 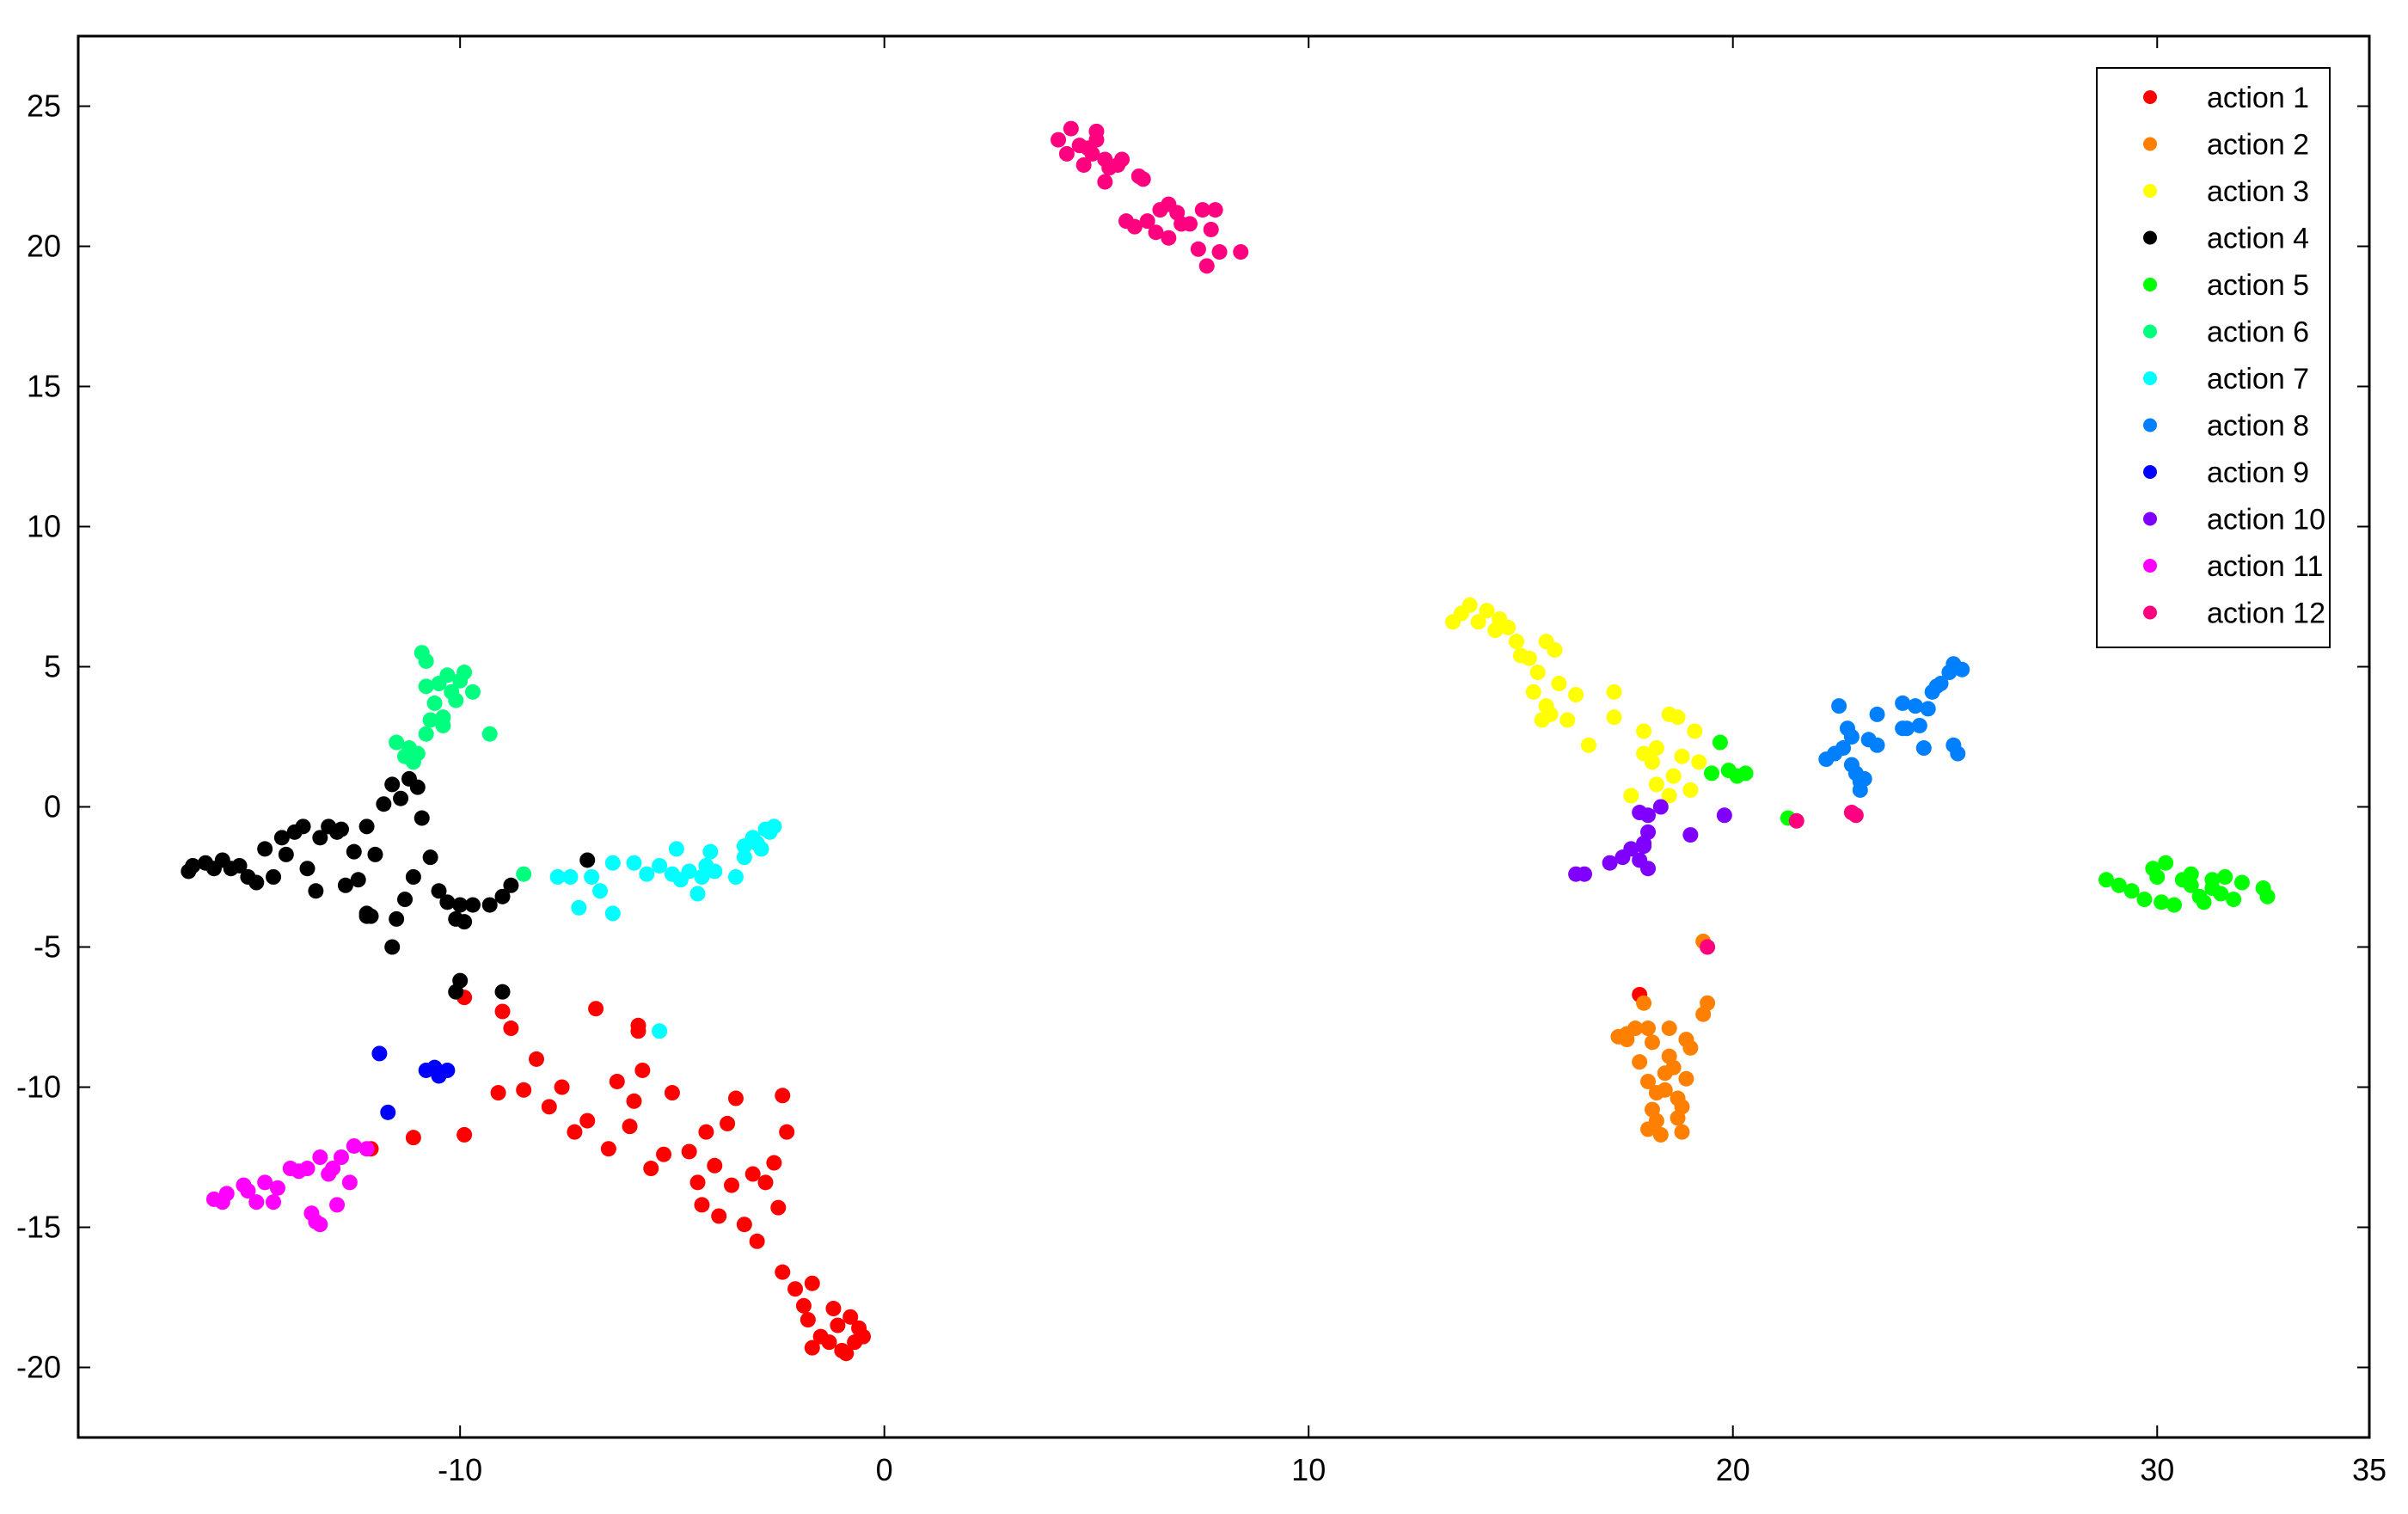 What do you see at coordinates (1733, 1470) in the screenshot?
I see `x-tick-label: 20` at bounding box center [1733, 1470].